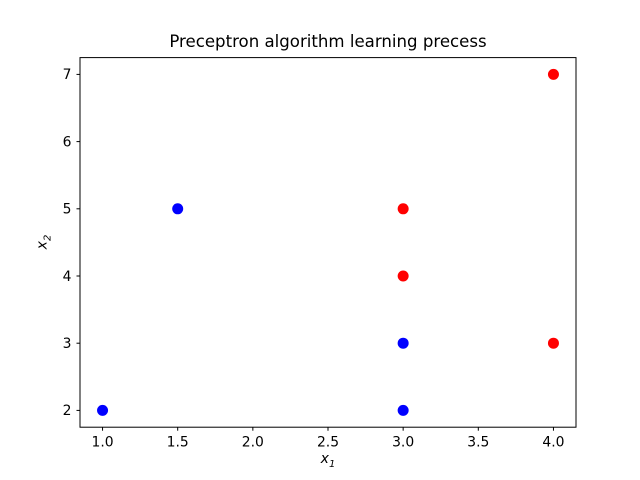 This screenshot has height=480, width=640. I want to click on y-tick-label: 6, so click(67, 142).